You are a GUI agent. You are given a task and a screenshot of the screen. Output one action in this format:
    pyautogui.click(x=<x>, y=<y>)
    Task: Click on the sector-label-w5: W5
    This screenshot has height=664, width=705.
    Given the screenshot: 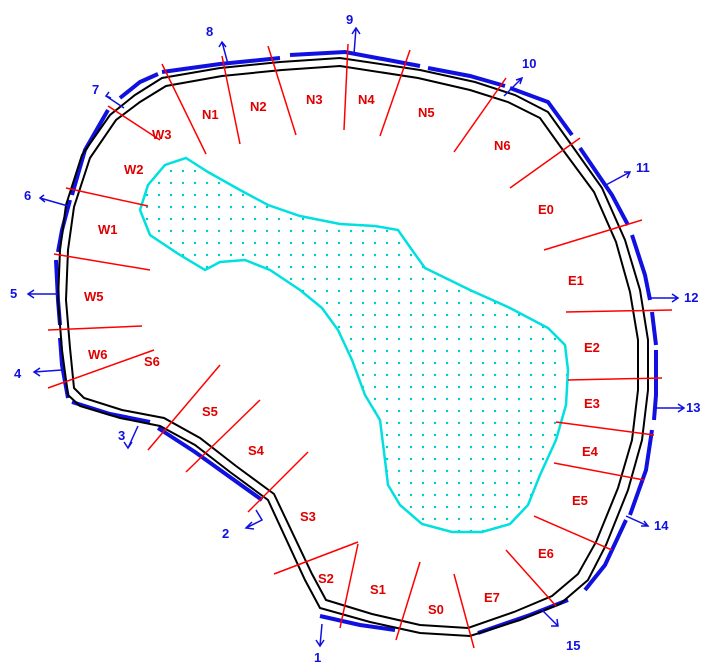 What is the action you would take?
    pyautogui.click(x=94, y=296)
    